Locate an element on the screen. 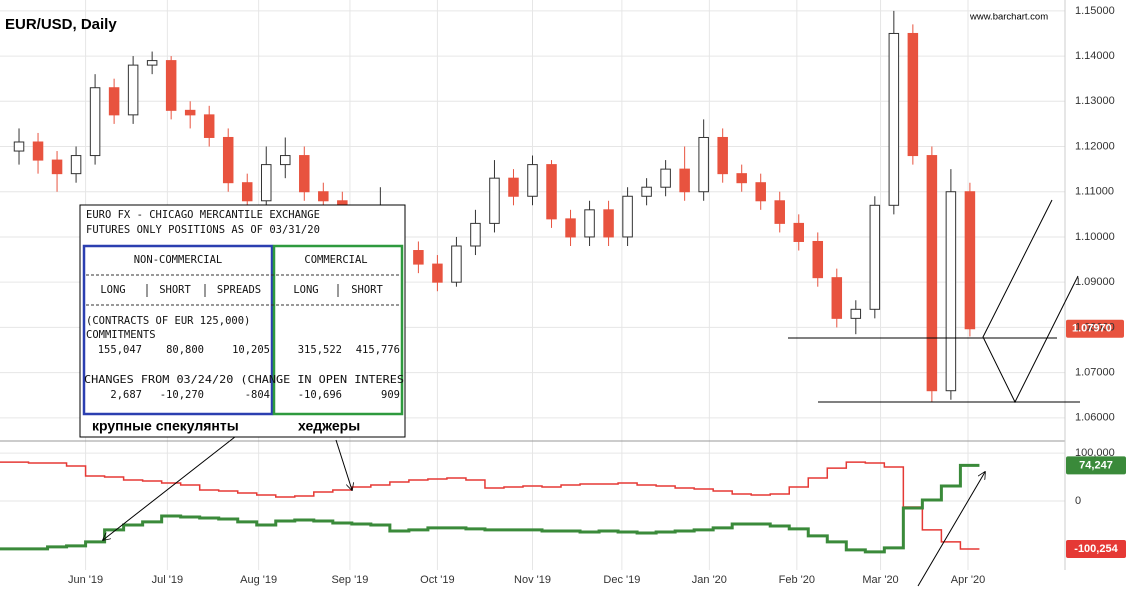  cell: -10,270 is located at coordinates (182, 395).